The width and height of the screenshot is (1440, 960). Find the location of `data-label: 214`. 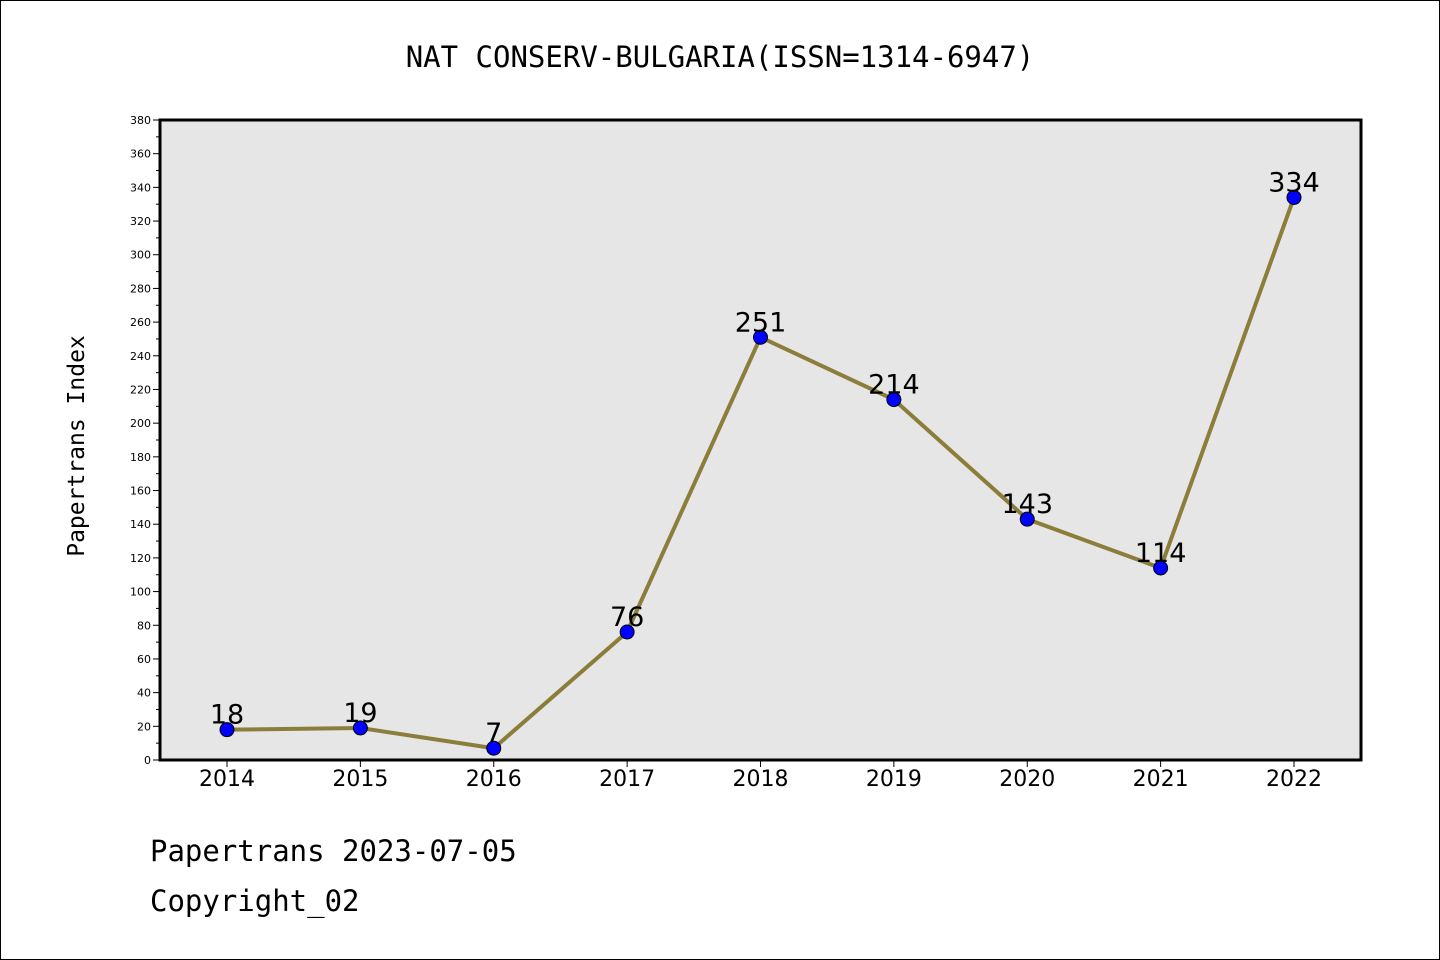

data-label: 214 is located at coordinates (894, 385).